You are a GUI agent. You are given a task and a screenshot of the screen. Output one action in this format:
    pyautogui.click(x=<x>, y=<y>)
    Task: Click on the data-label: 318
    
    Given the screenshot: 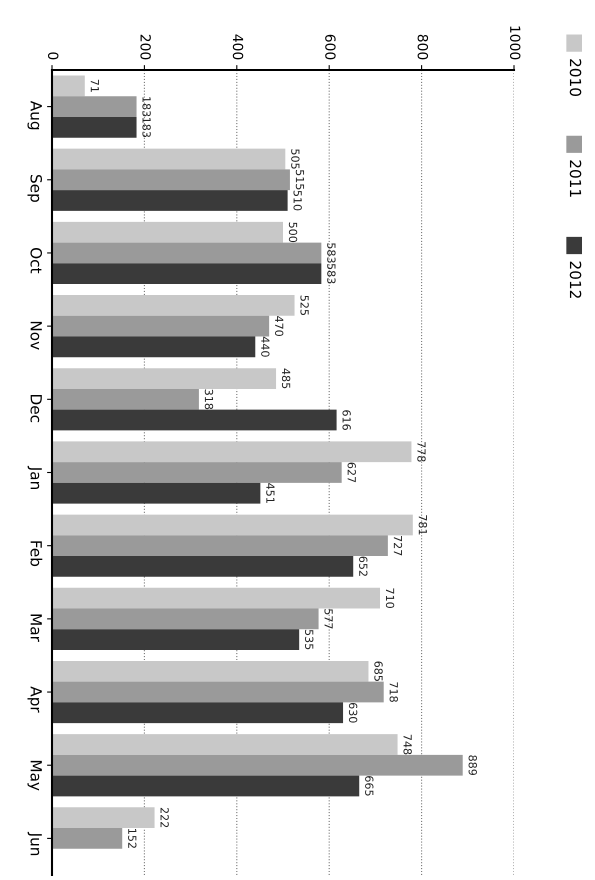 What is the action you would take?
    pyautogui.click(x=209, y=400)
    